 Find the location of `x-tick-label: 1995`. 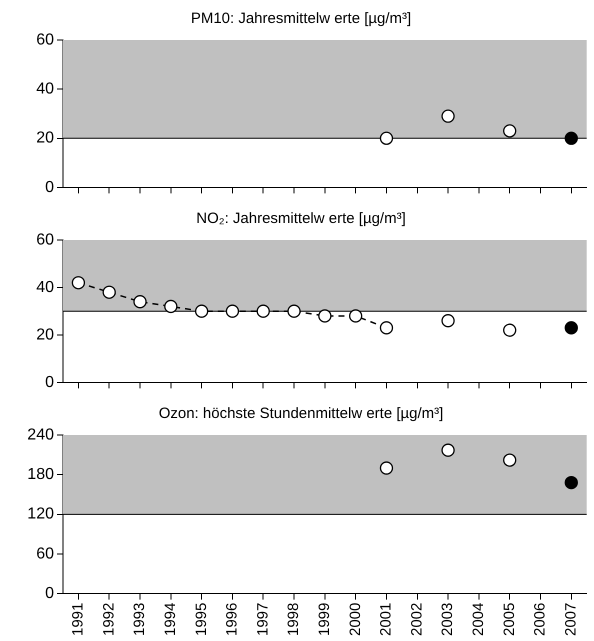

x-tick-label: 1995 is located at coordinates (201, 619).